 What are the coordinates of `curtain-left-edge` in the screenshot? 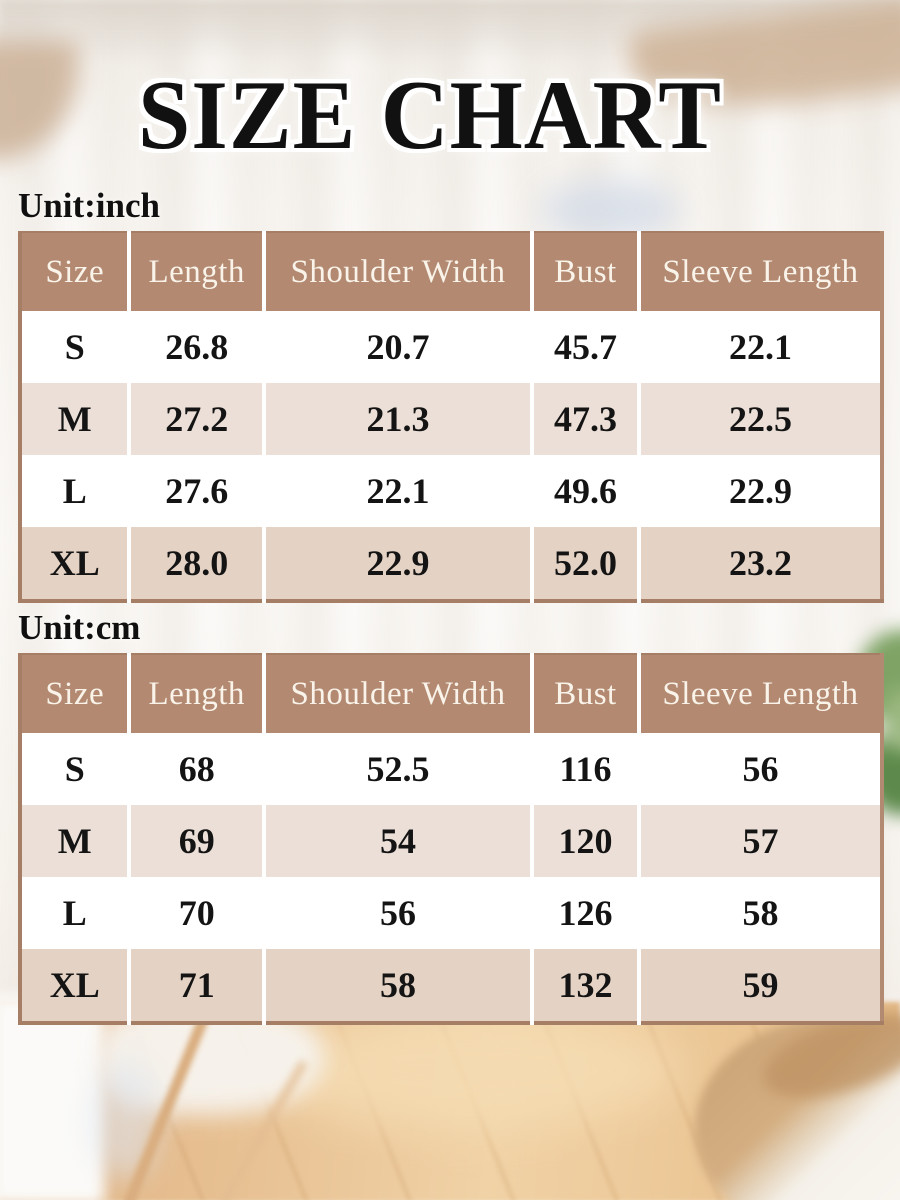 It's located at (52, 1097).